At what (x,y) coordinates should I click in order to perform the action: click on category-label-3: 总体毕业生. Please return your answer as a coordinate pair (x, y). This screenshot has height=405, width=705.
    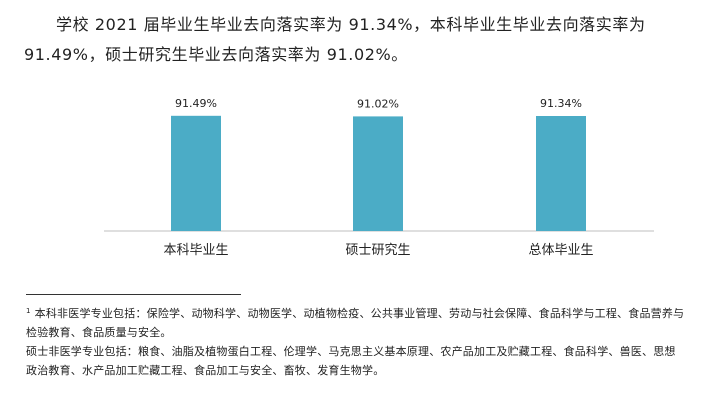
    Looking at the image, I should click on (560, 250).